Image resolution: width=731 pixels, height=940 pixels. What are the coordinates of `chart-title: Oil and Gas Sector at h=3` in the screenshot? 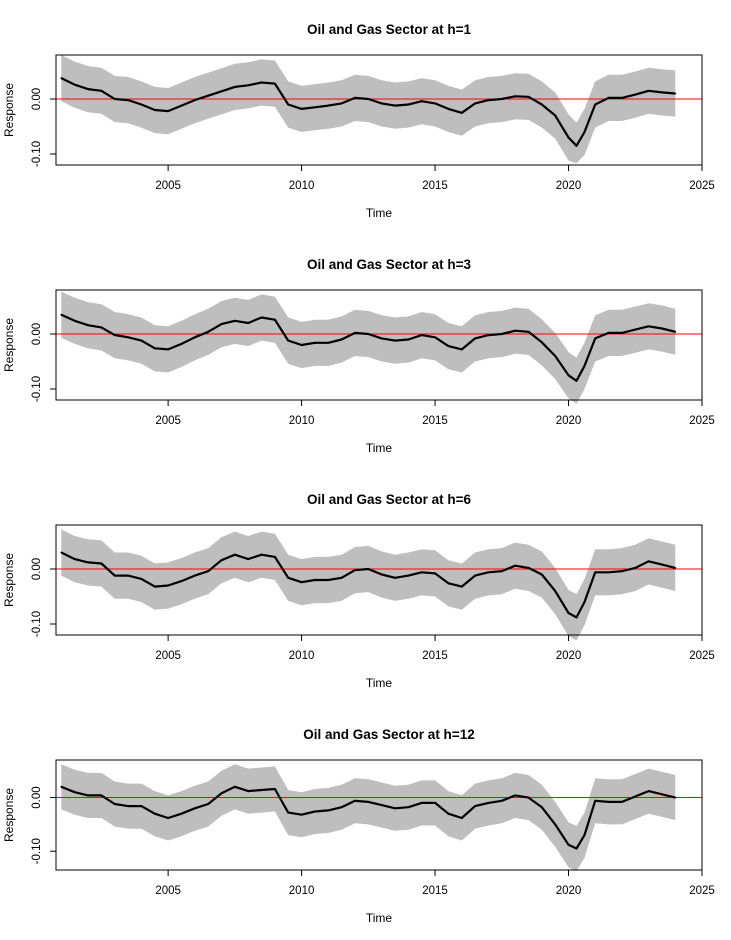 It's located at (389, 264).